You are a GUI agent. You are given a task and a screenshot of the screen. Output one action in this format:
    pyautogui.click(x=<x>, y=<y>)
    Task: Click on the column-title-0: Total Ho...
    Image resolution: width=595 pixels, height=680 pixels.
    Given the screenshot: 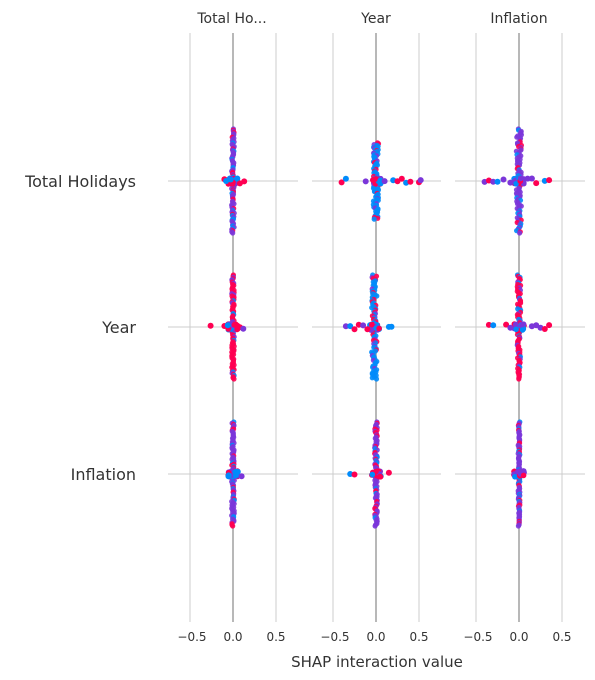 What is the action you would take?
    pyautogui.click(x=231, y=19)
    